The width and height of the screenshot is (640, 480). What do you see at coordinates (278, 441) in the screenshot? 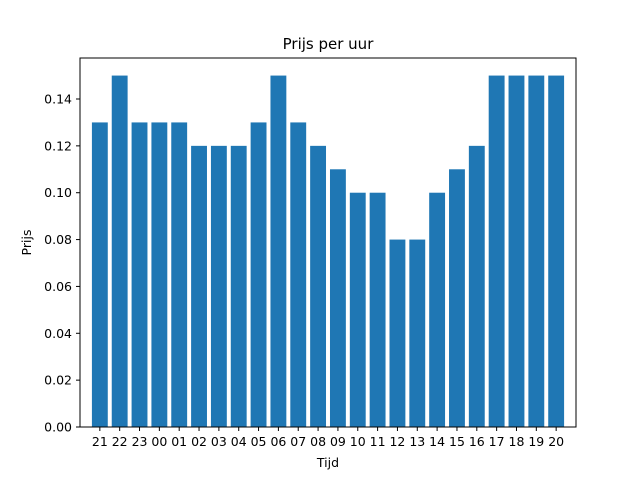
I see `x-tick-label: 06` at bounding box center [278, 441].